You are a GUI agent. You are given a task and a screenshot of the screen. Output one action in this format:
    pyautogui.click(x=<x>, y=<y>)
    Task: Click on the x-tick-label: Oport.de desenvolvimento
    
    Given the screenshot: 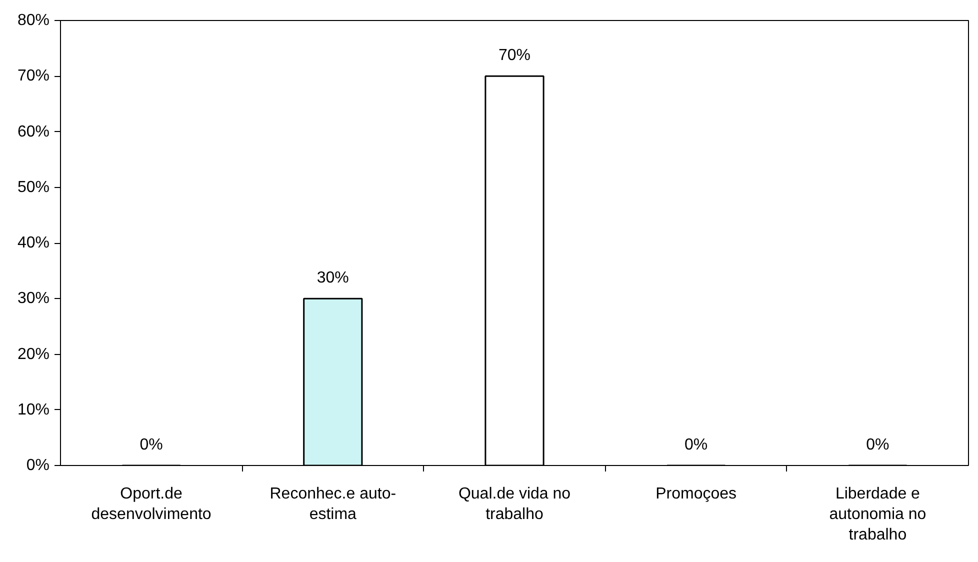 What is the action you would take?
    pyautogui.click(x=151, y=504)
    